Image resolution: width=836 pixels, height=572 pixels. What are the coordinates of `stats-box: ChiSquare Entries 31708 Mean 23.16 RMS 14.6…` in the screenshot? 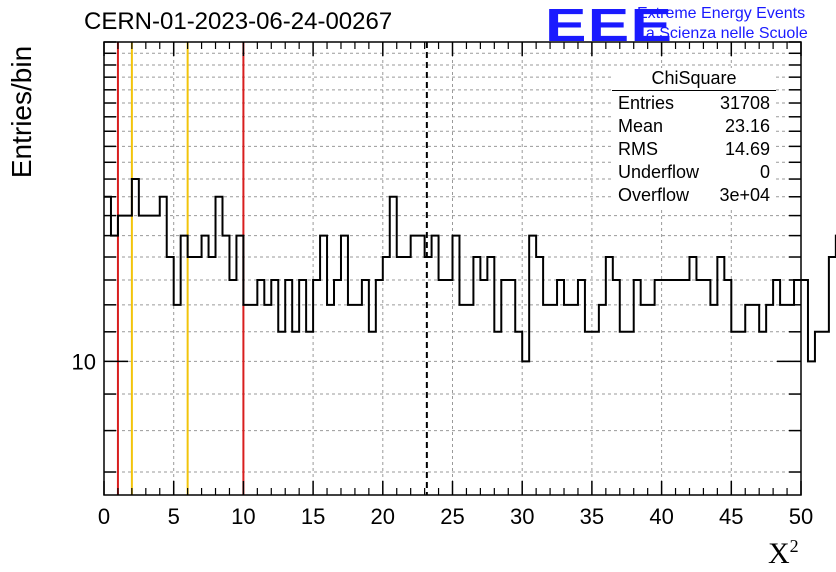 It's located at (694, 137).